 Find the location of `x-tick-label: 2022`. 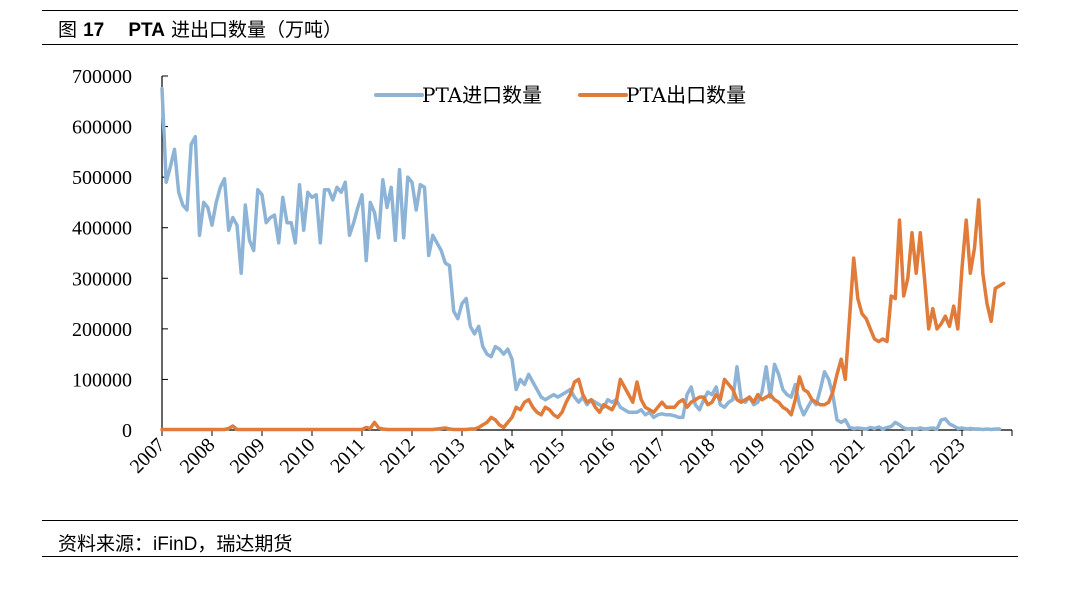

x-tick-label: 2022 is located at coordinates (898, 456).